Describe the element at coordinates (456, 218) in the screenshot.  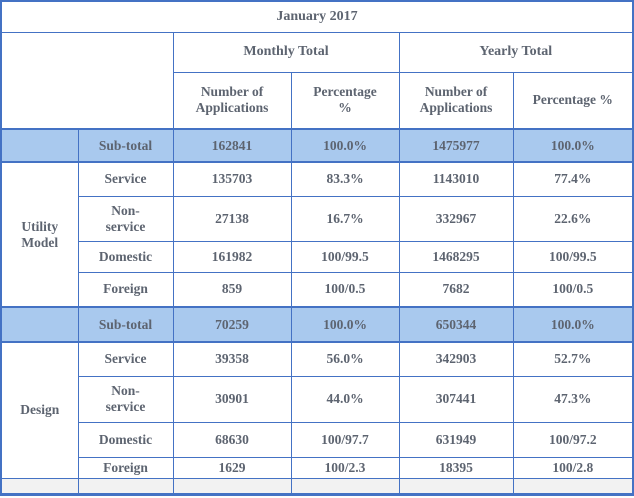
I see `cell-yearly-apps: 332967` at that location.